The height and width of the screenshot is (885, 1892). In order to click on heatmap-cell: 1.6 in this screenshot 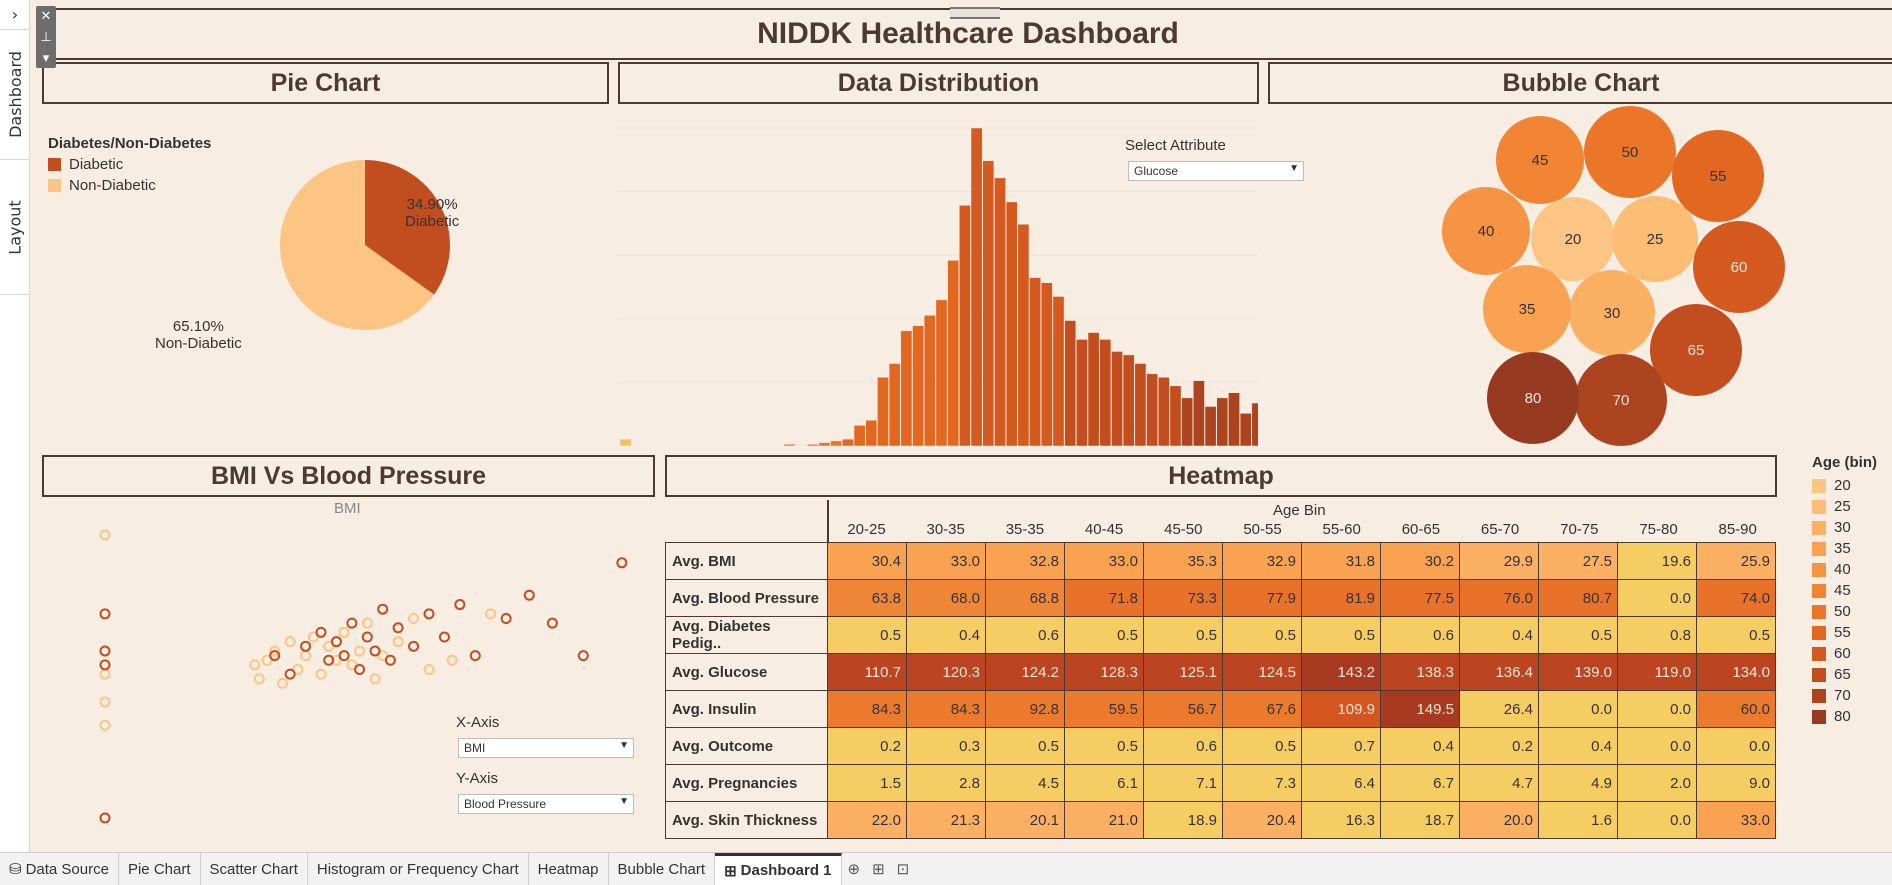, I will do `click(1578, 820)`.